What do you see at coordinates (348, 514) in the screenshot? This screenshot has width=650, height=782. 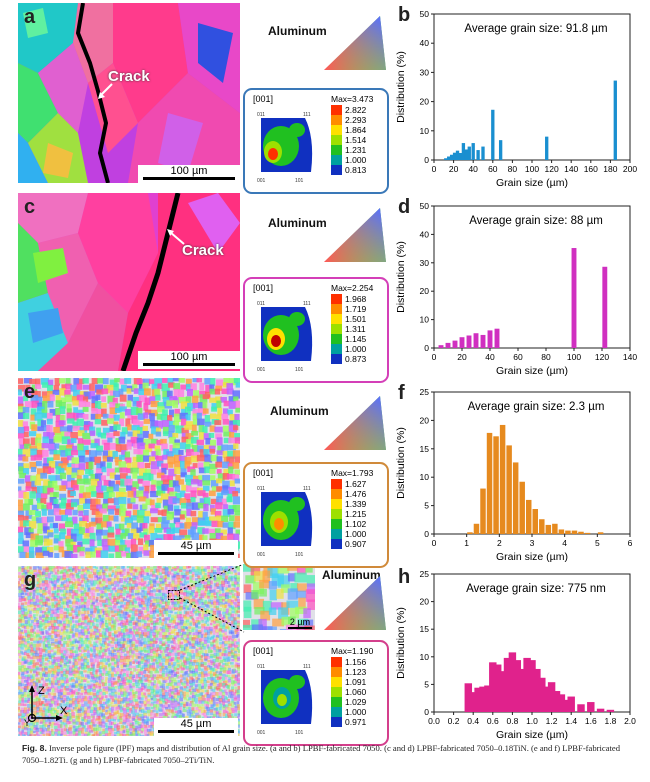 I see `pole-figure-legend: 1.627 1.476 1.339 1.215 1.102 1.000 0.907` at bounding box center [348, 514].